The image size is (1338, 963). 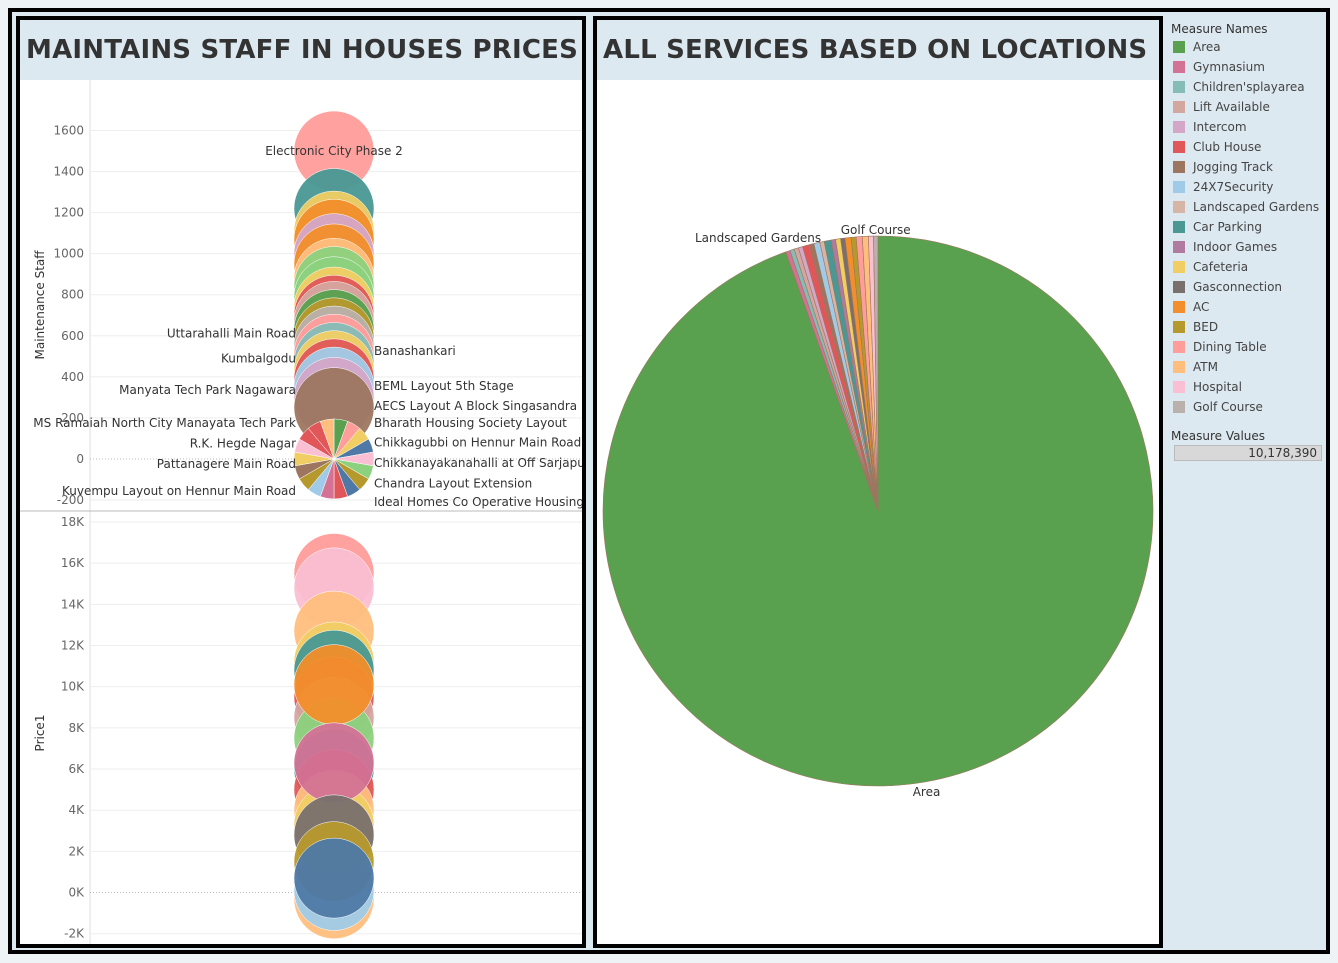 What do you see at coordinates (1220, 127) in the screenshot?
I see `legend-label: Intercom` at bounding box center [1220, 127].